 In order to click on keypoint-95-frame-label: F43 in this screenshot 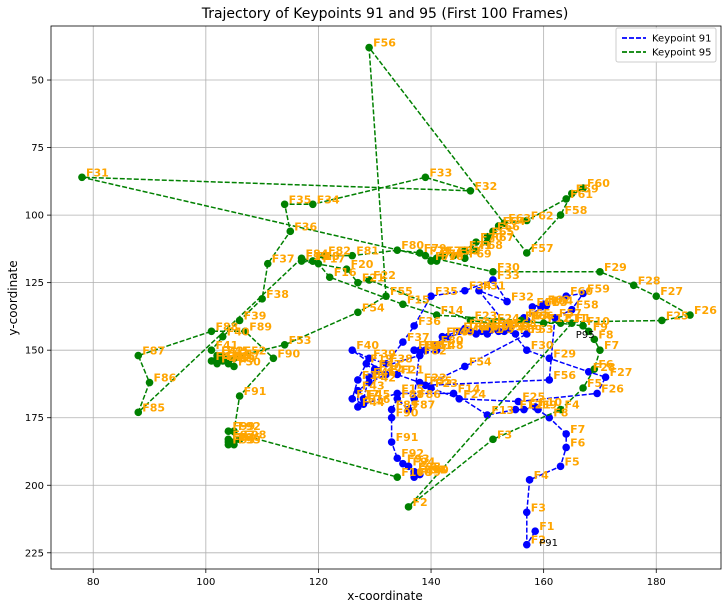, I will do `click(226, 356)`.